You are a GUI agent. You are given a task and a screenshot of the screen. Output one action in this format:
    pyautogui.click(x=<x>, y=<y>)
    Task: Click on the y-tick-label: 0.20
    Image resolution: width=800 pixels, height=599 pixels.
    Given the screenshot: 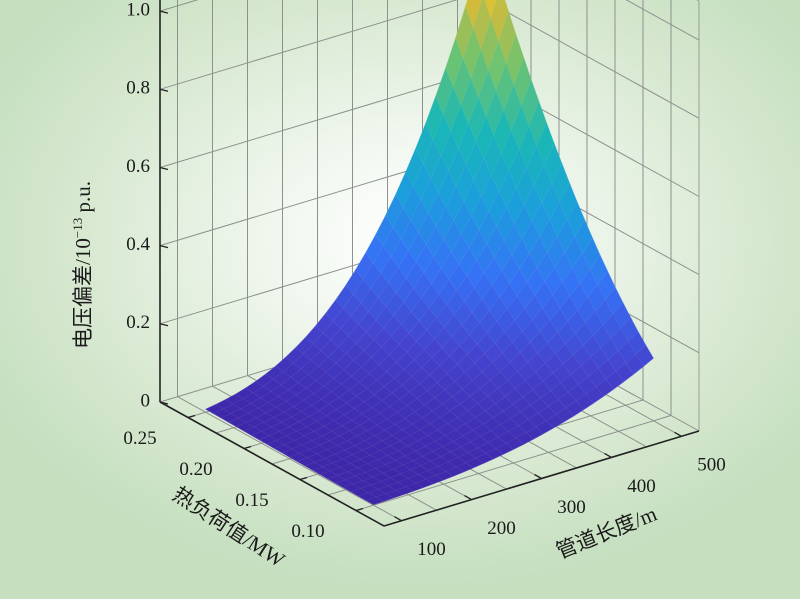 What is the action you would take?
    pyautogui.click(x=195, y=469)
    